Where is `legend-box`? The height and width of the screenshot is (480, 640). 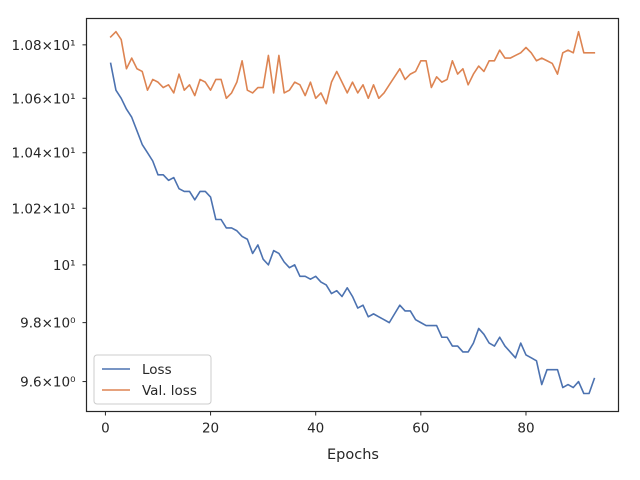
legend-box is located at coordinates (152, 379).